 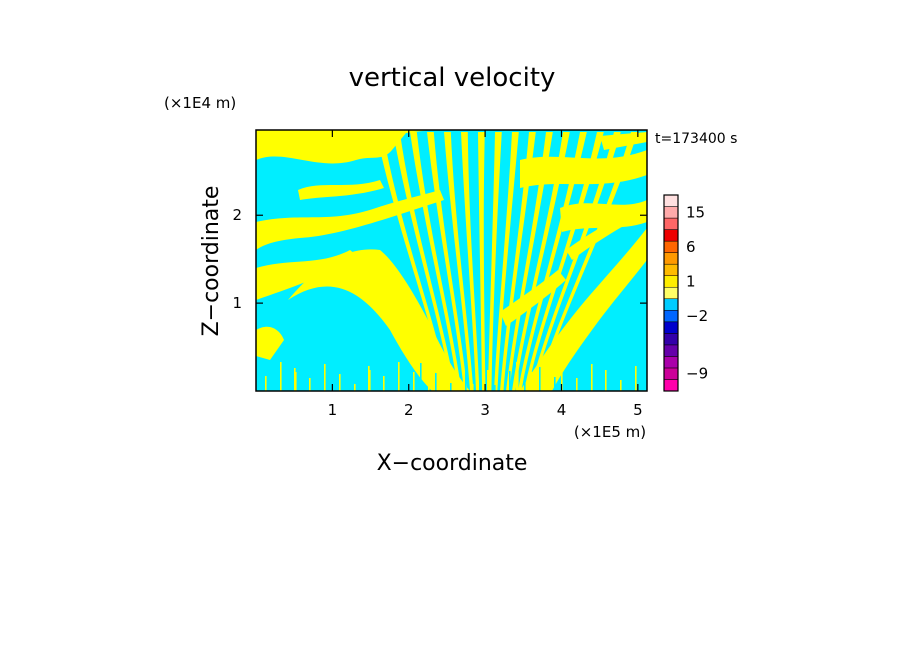 I want to click on y-tick-label-1: 2, so click(x=237, y=215).